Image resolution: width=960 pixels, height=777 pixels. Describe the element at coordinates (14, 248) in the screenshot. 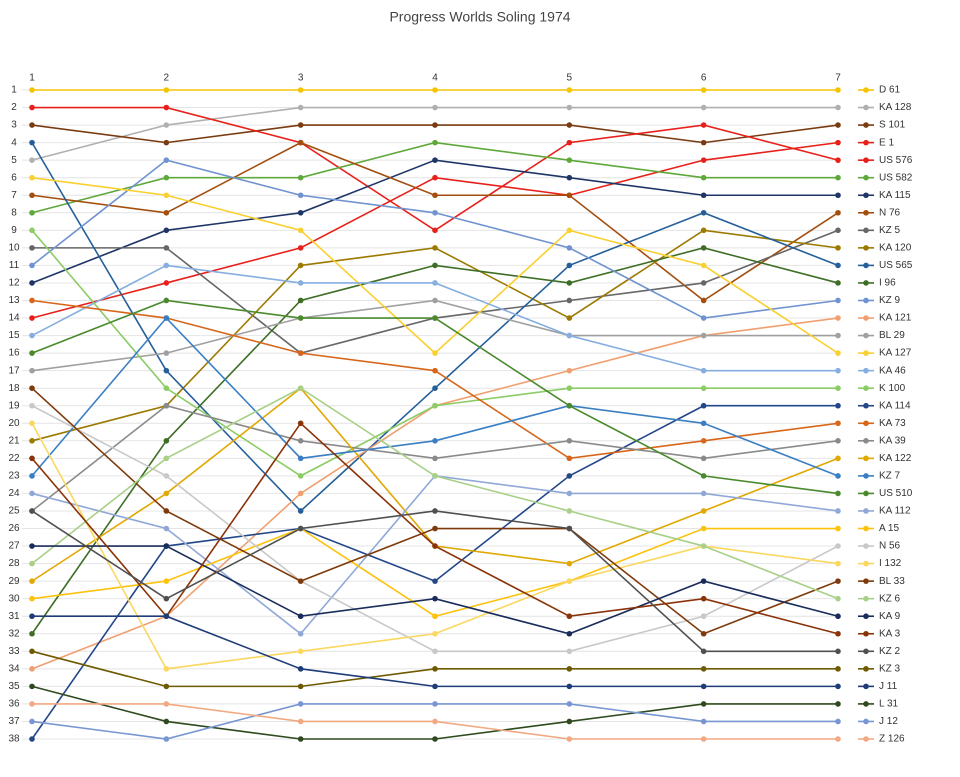

I see `y-tick-label: 10` at that location.